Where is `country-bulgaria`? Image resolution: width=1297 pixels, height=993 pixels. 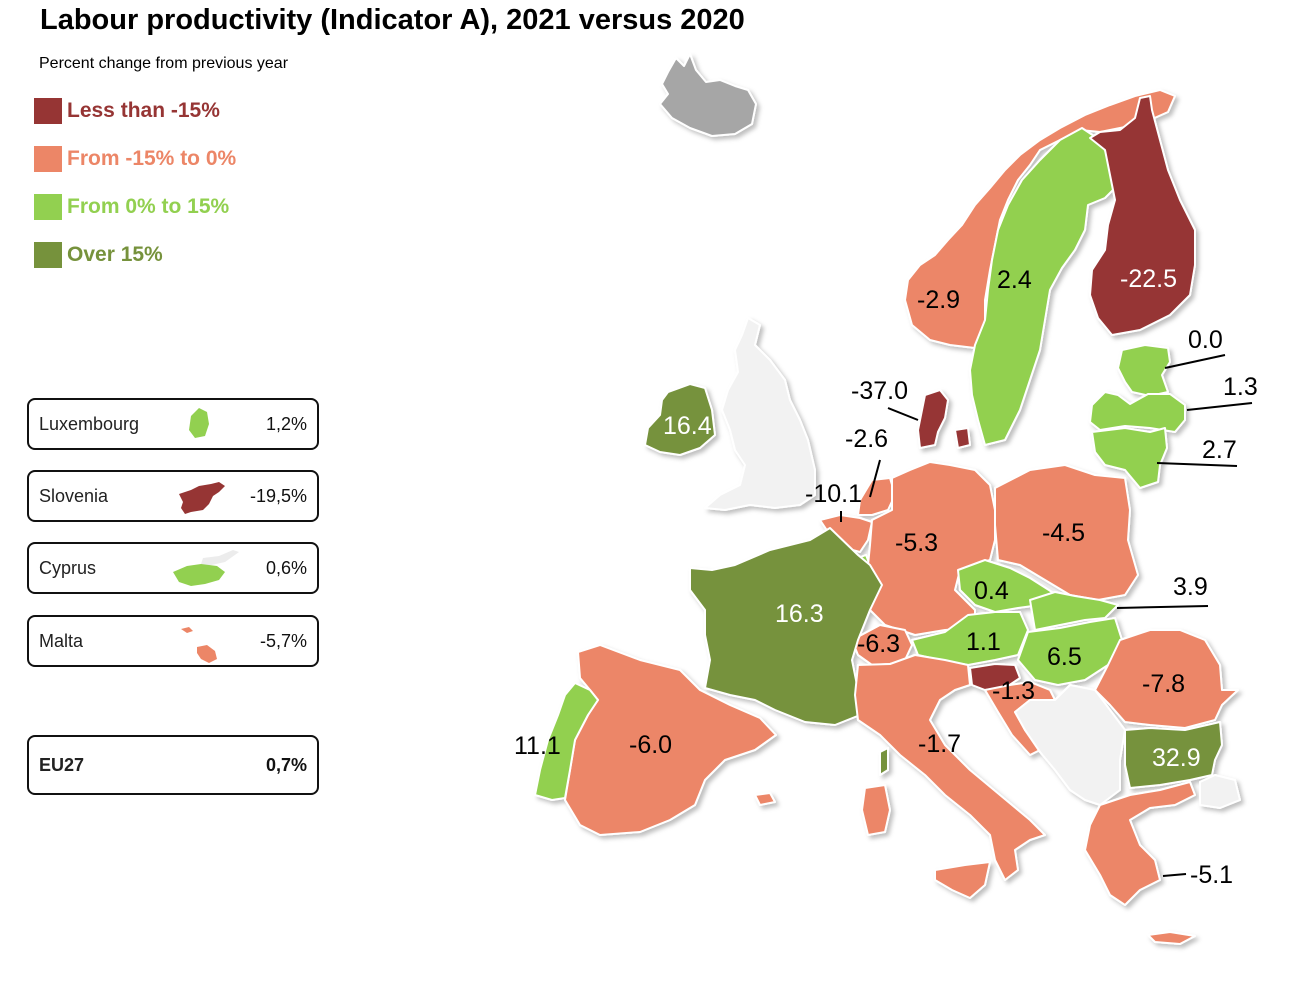 country-bulgaria is located at coordinates (1173, 755).